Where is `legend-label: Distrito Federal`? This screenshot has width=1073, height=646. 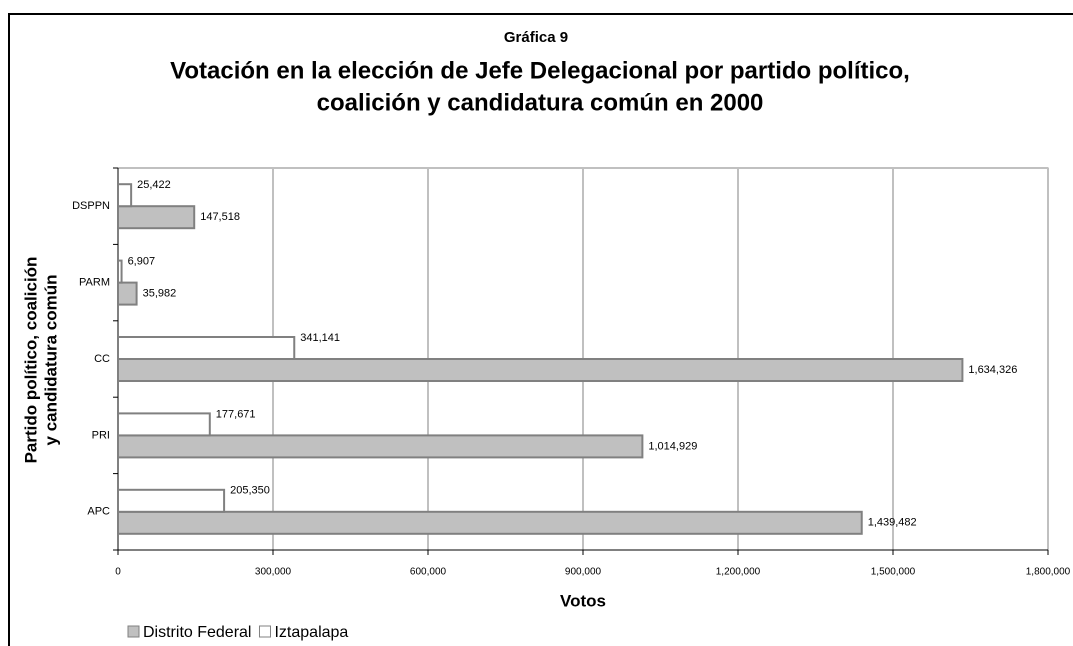
legend-label: Distrito Federal is located at coordinates (197, 632).